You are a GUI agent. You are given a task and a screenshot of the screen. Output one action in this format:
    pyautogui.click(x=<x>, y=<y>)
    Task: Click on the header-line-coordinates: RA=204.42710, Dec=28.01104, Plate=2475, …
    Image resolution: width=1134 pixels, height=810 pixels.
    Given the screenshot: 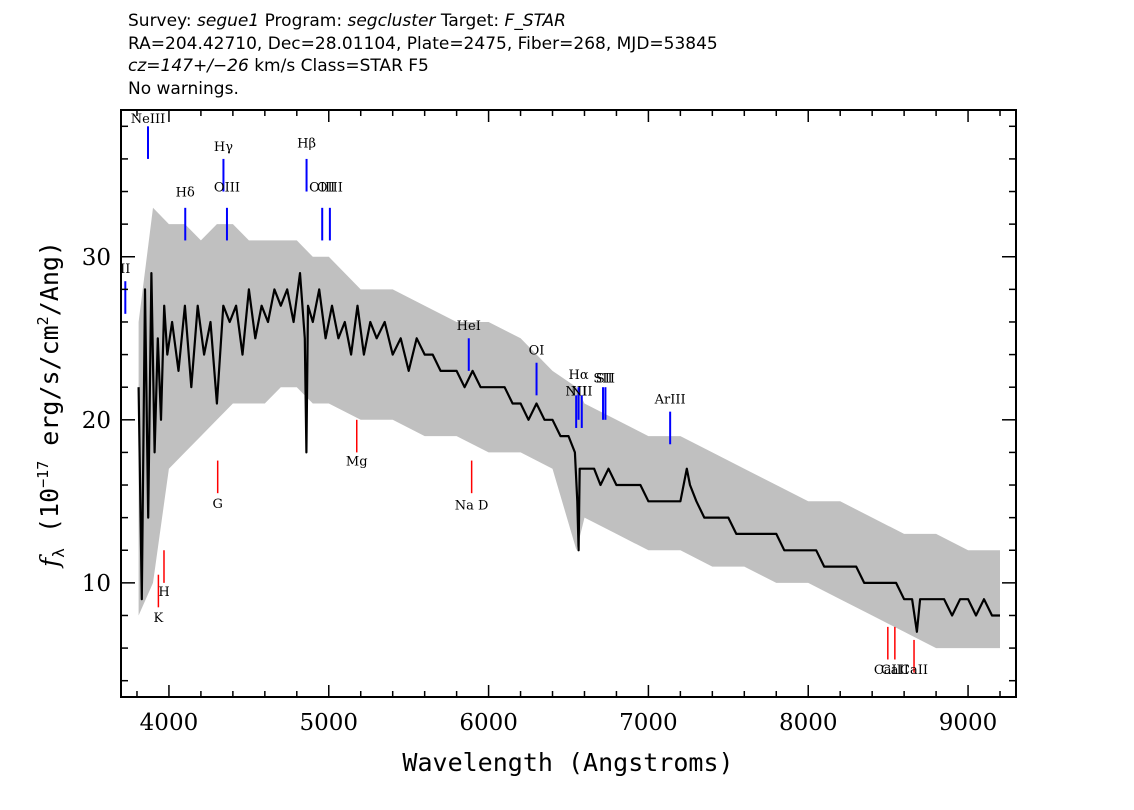 What is the action you would take?
    pyautogui.click(x=423, y=43)
    